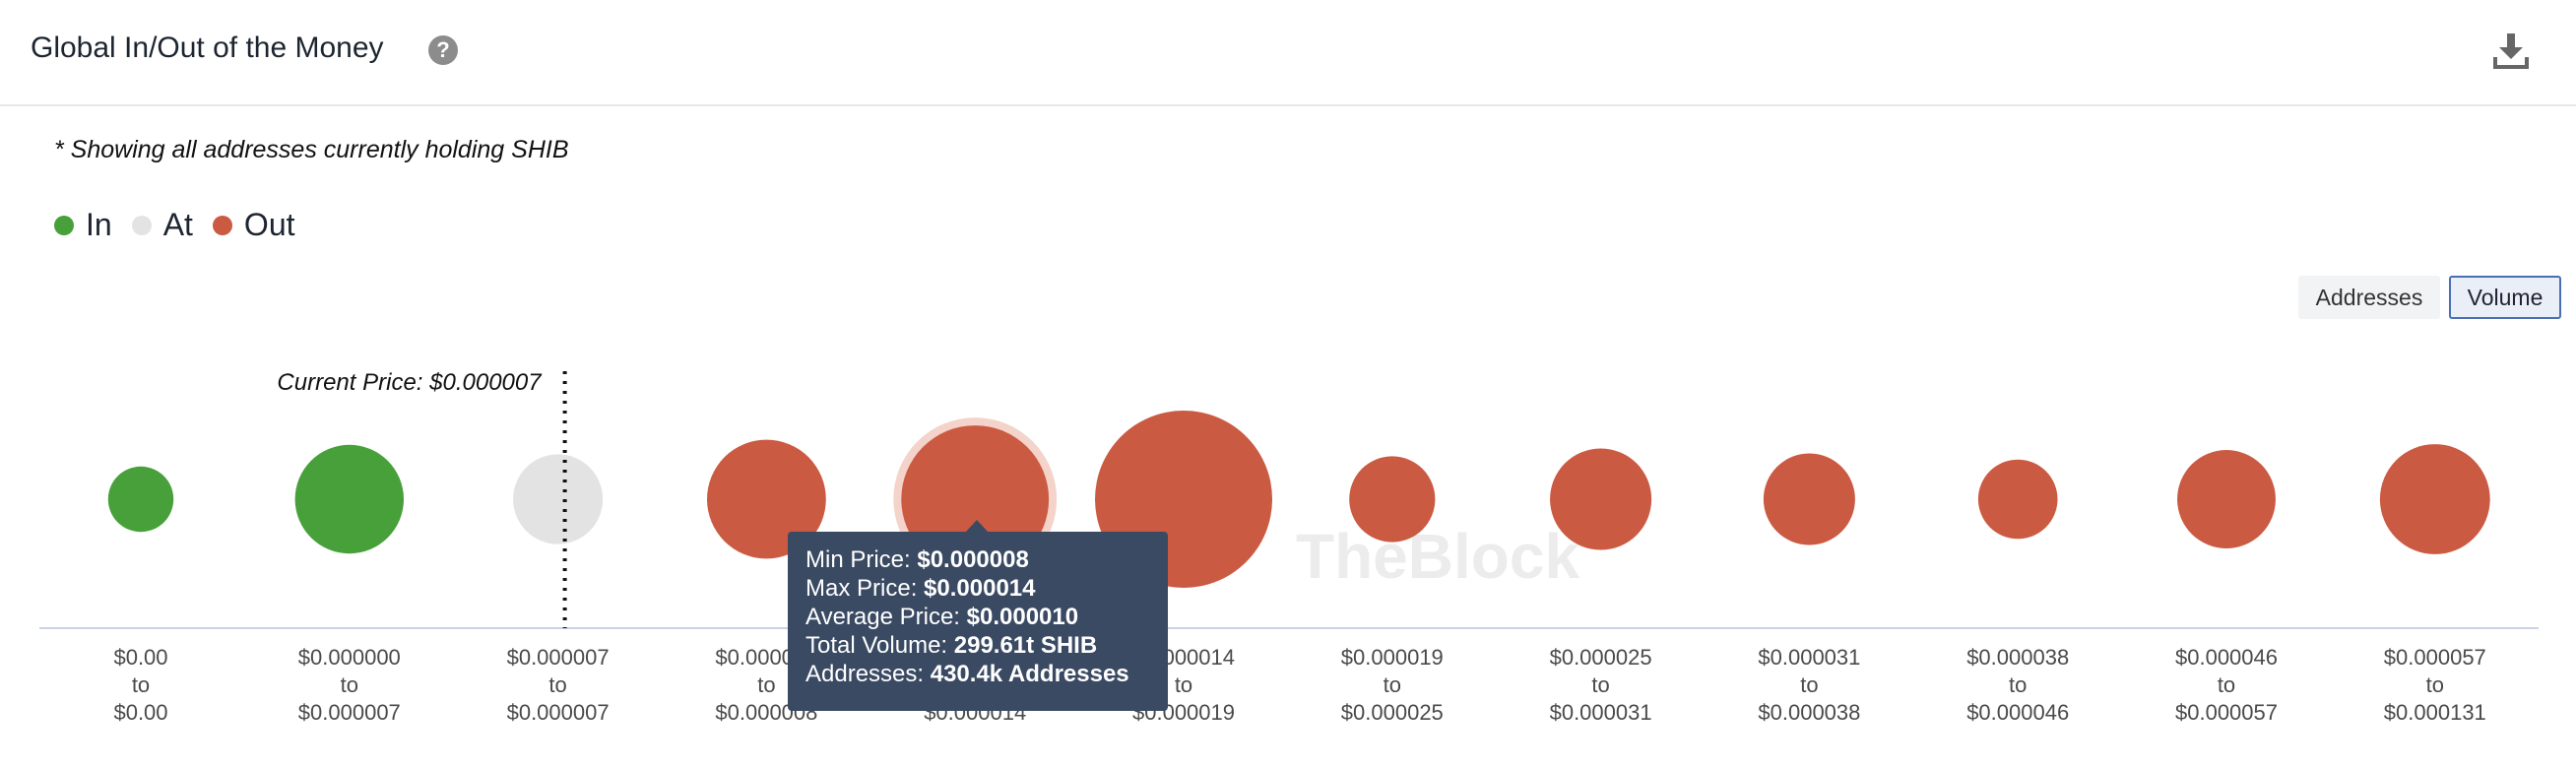 This screenshot has height=768, width=2576. I want to click on tick-label-10-sep: to, so click(2018, 684).